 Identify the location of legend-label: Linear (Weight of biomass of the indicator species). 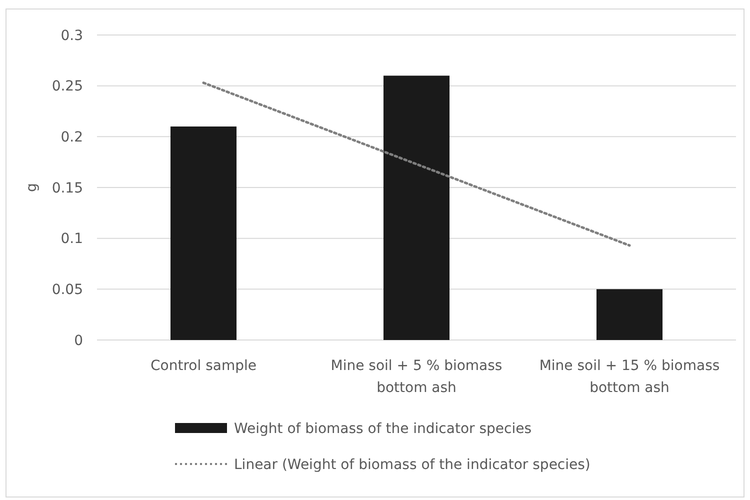
(412, 464).